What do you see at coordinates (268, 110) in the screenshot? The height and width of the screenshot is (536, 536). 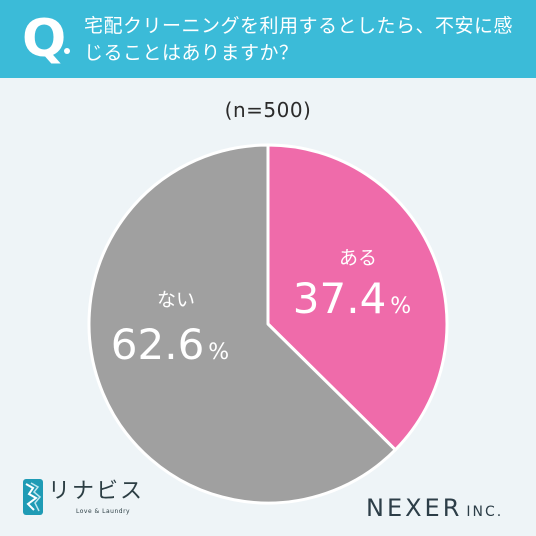 I see `sample-size-label: (n=500)` at bounding box center [268, 110].